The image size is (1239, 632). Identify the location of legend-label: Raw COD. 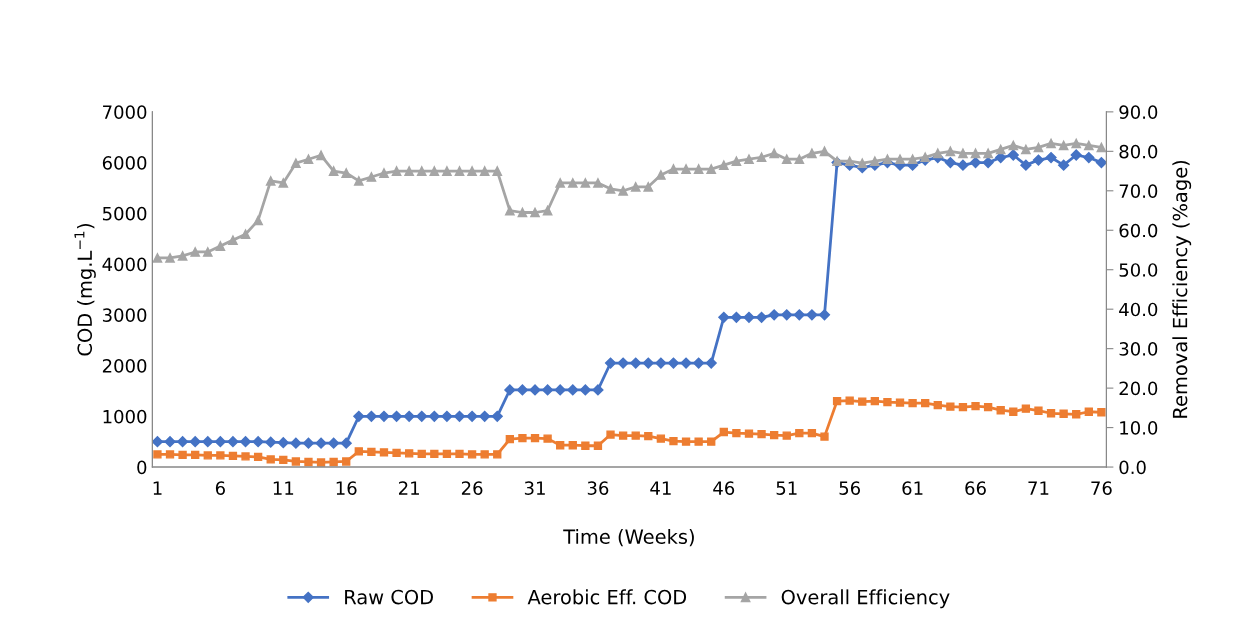
(389, 597).